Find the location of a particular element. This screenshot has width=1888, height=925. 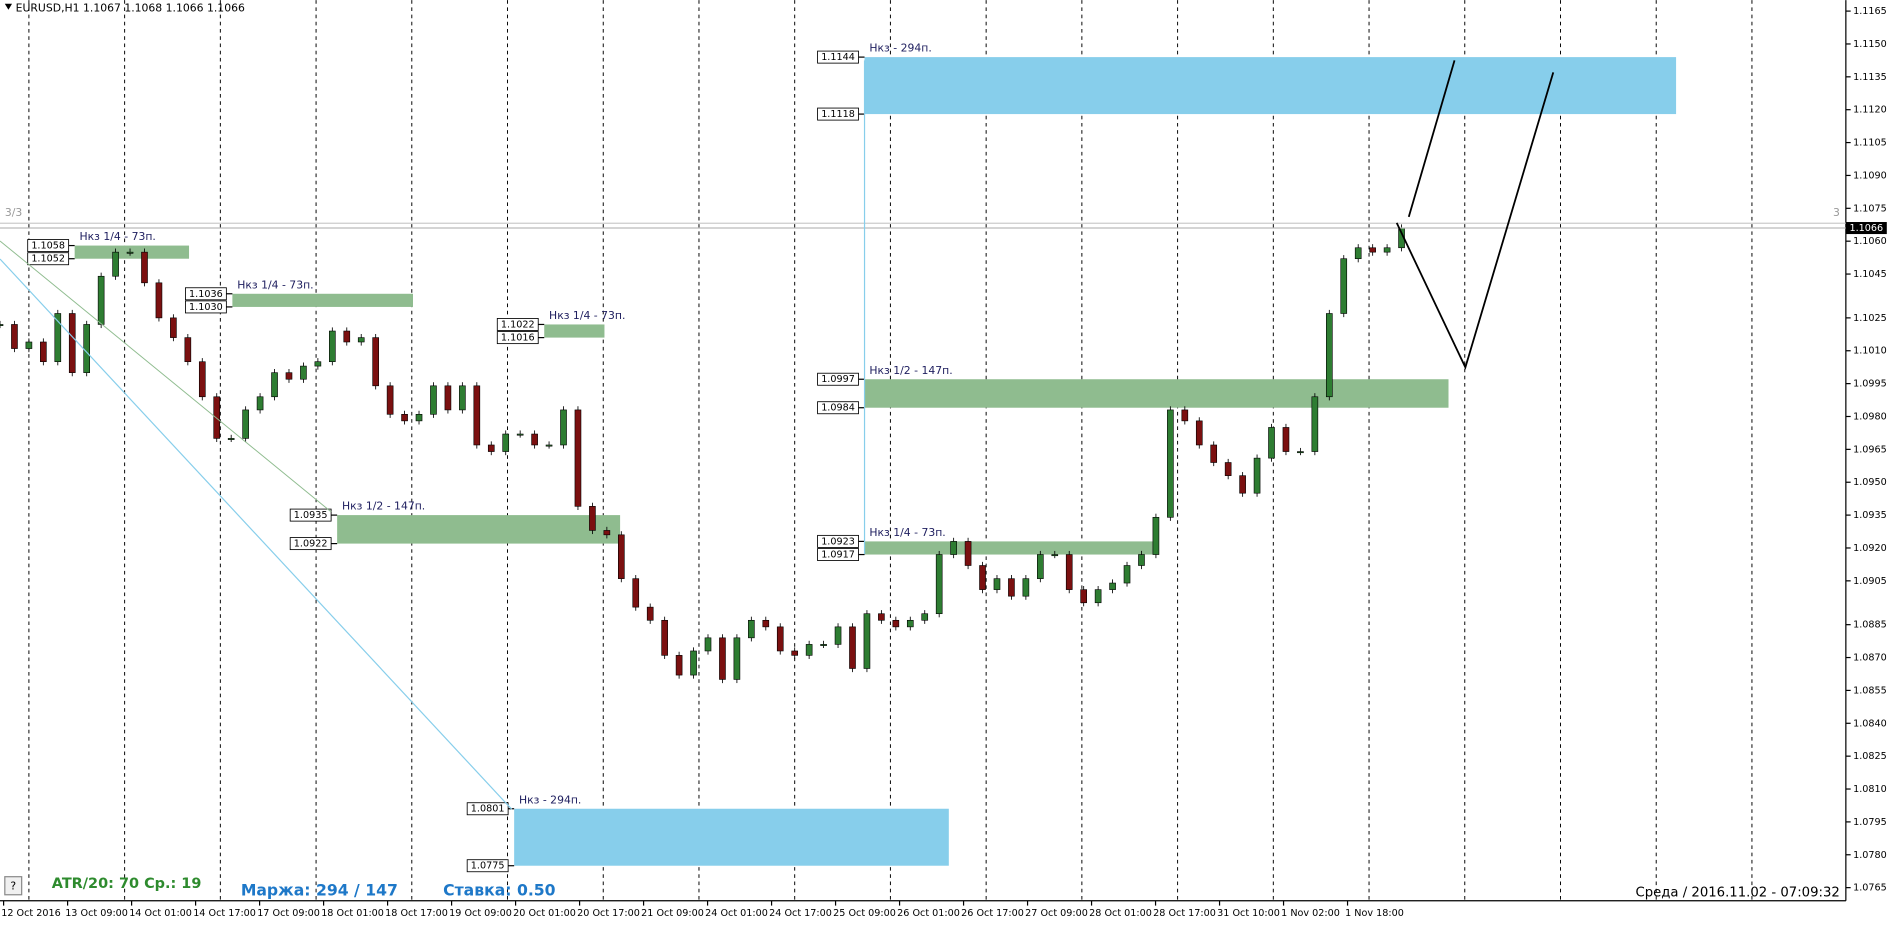

y-tick-label: 1.0870 is located at coordinates (1870, 658).